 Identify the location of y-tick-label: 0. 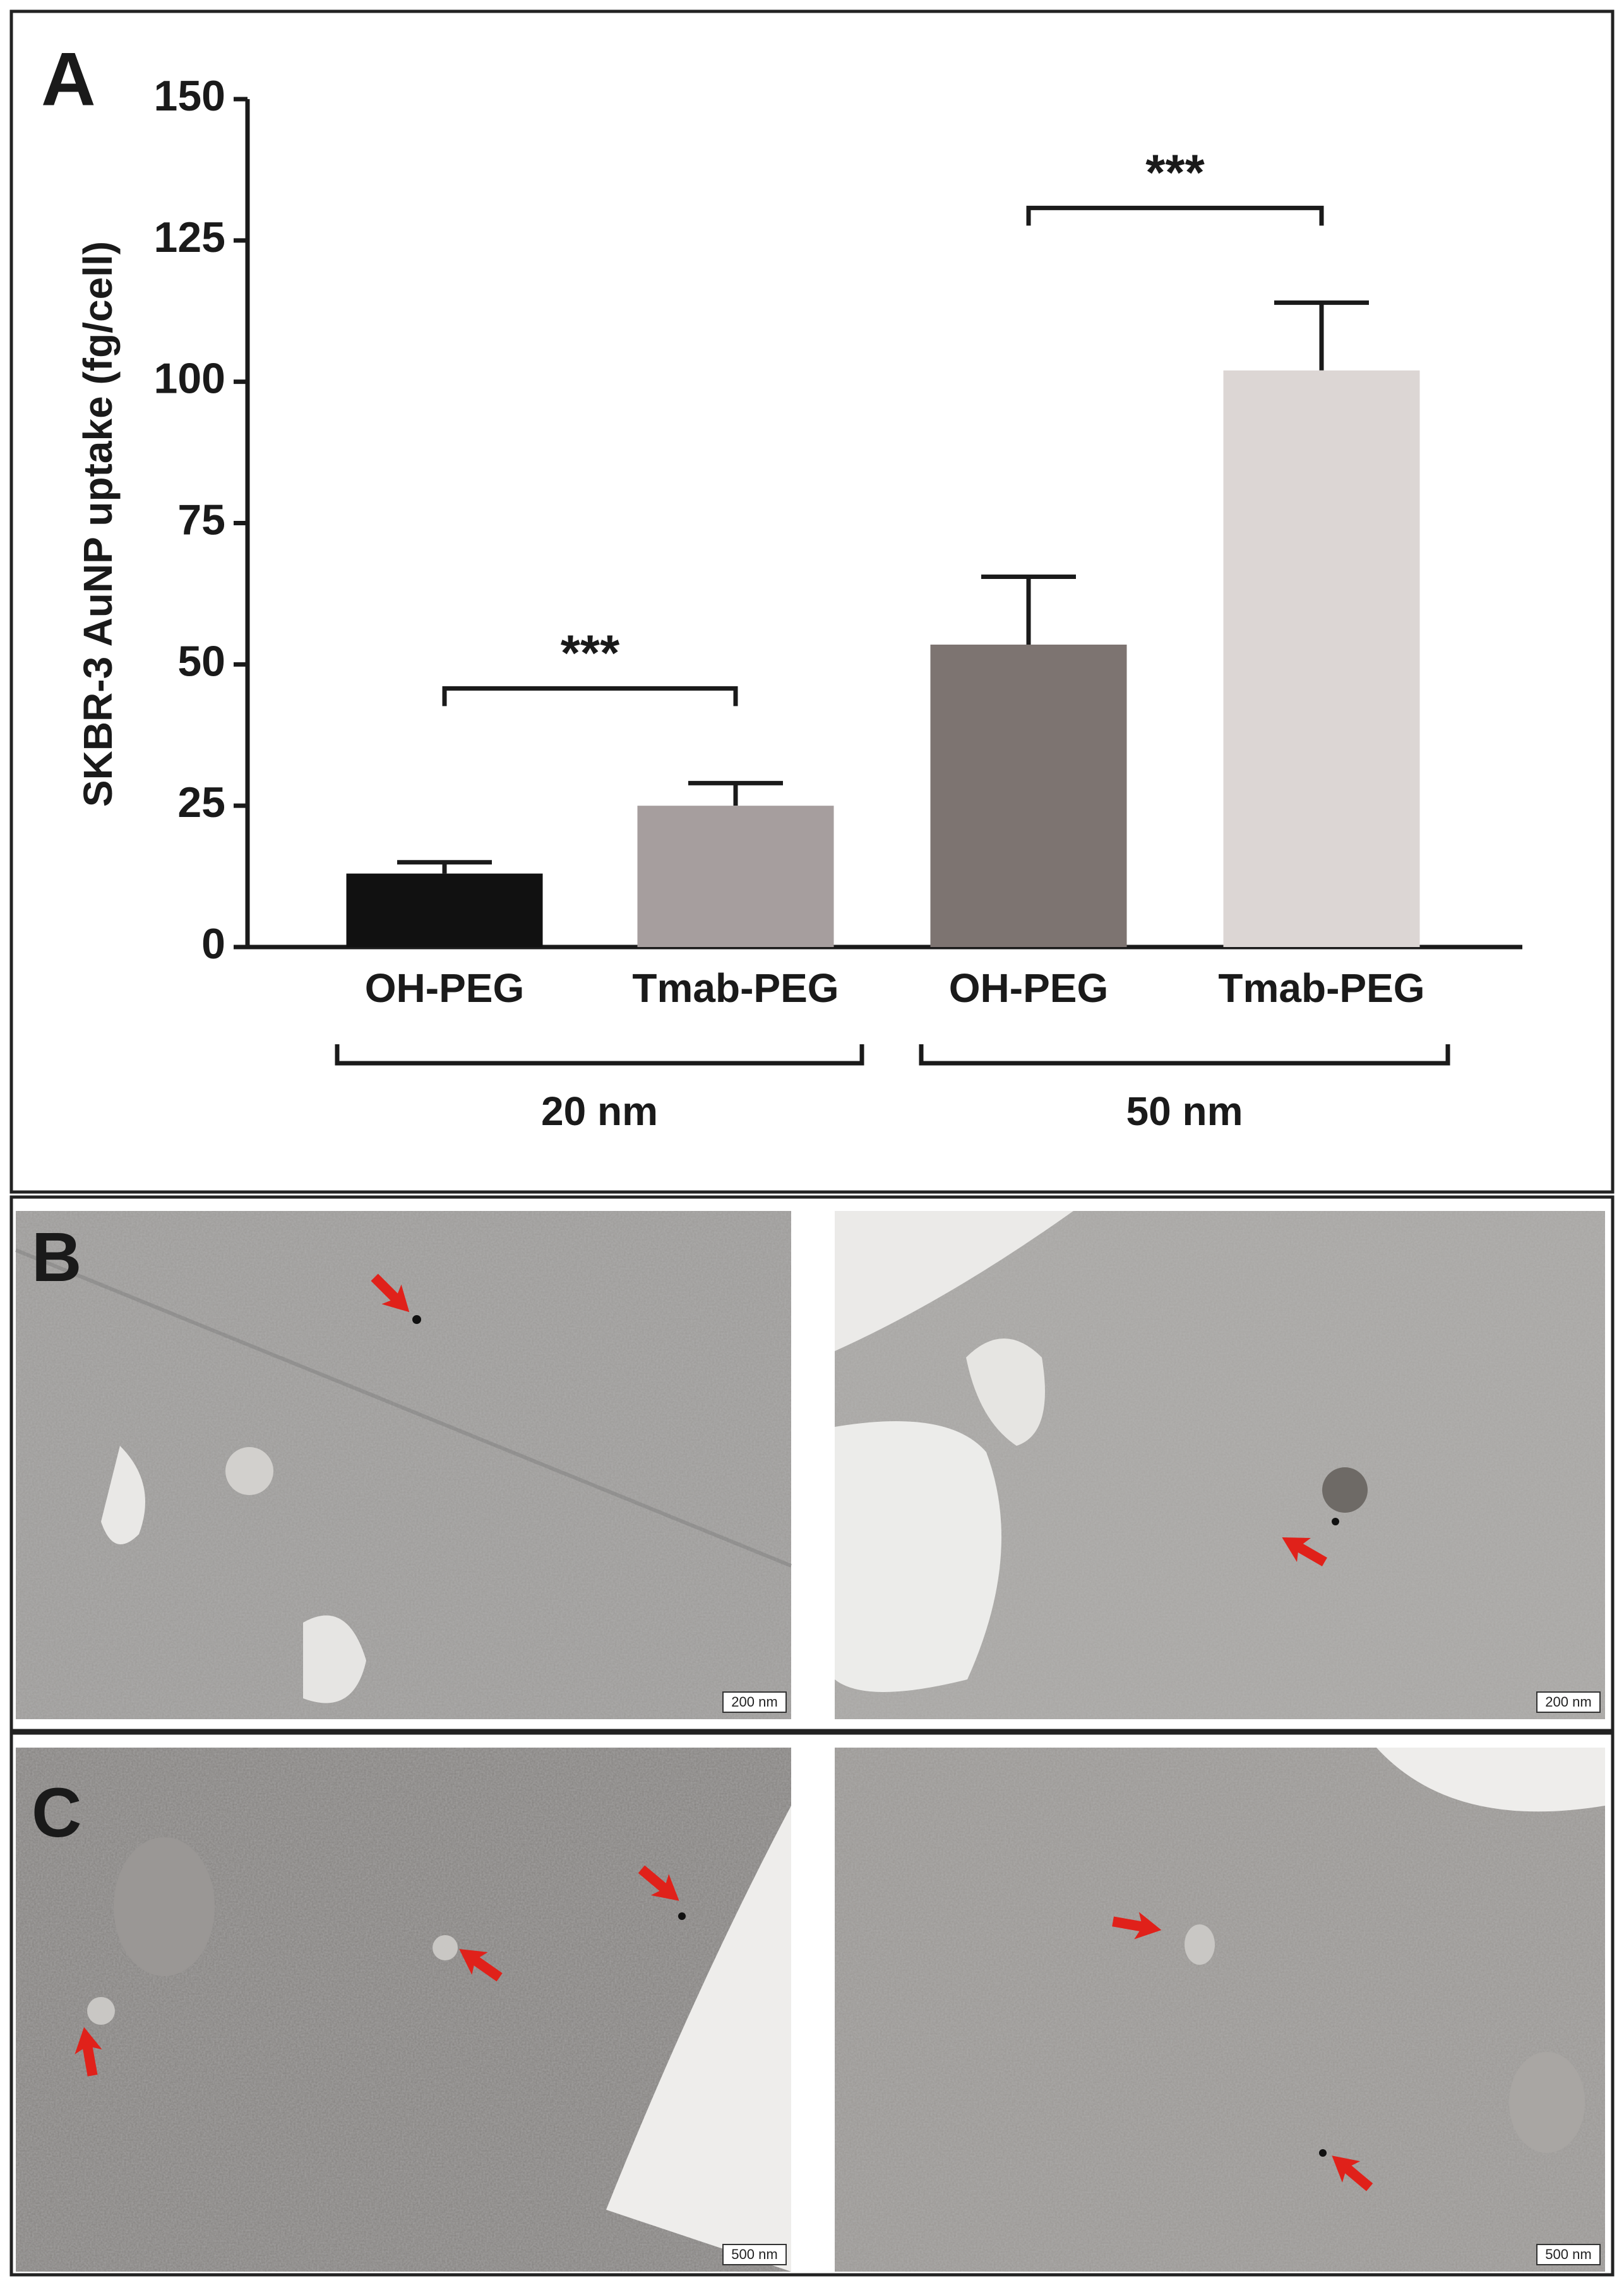
(213, 944).